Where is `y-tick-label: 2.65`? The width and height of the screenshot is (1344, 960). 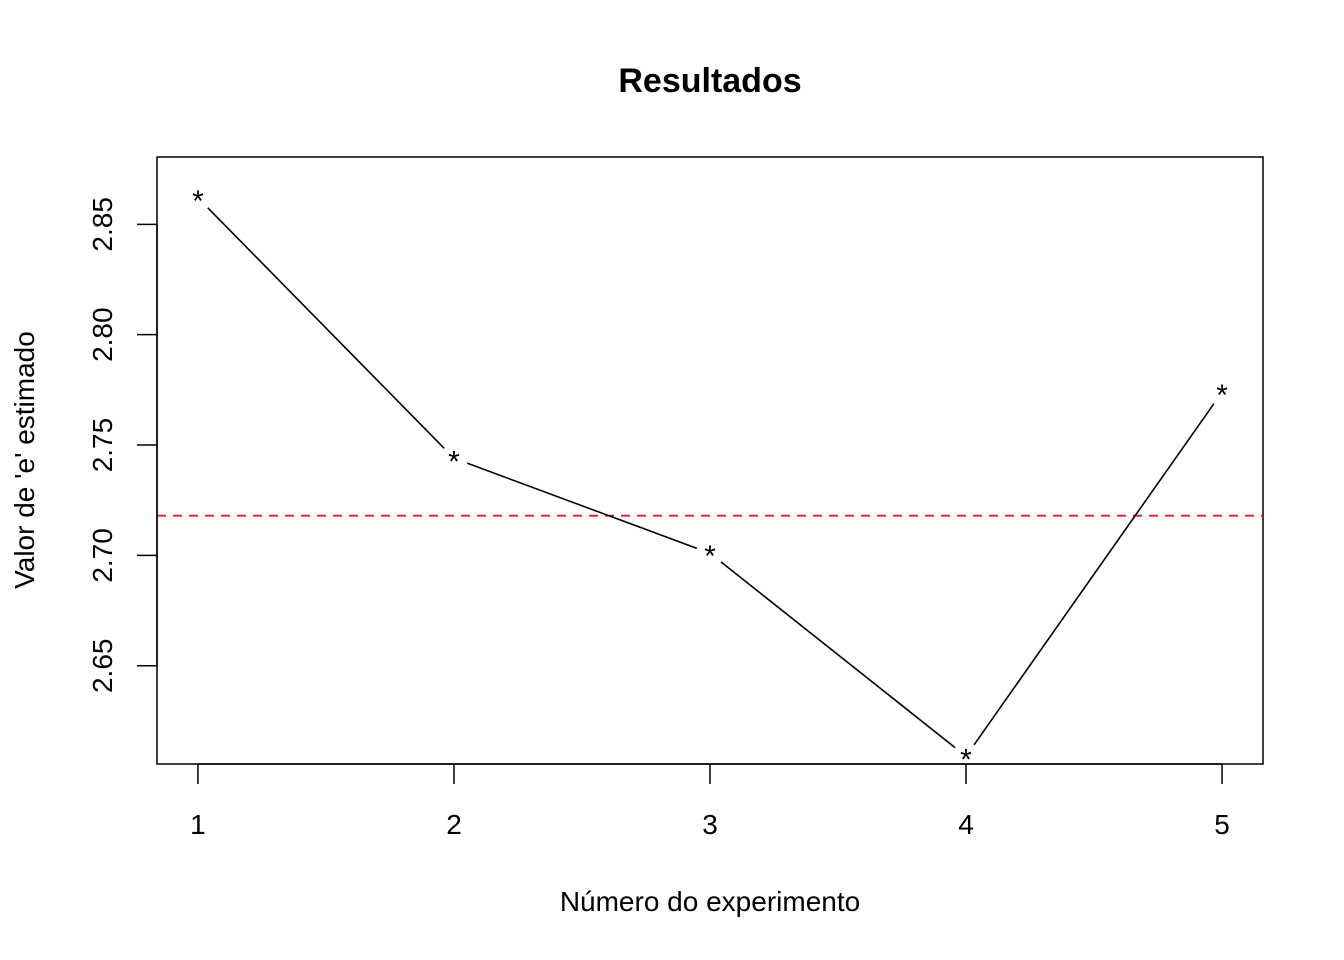 y-tick-label: 2.65 is located at coordinates (102, 666).